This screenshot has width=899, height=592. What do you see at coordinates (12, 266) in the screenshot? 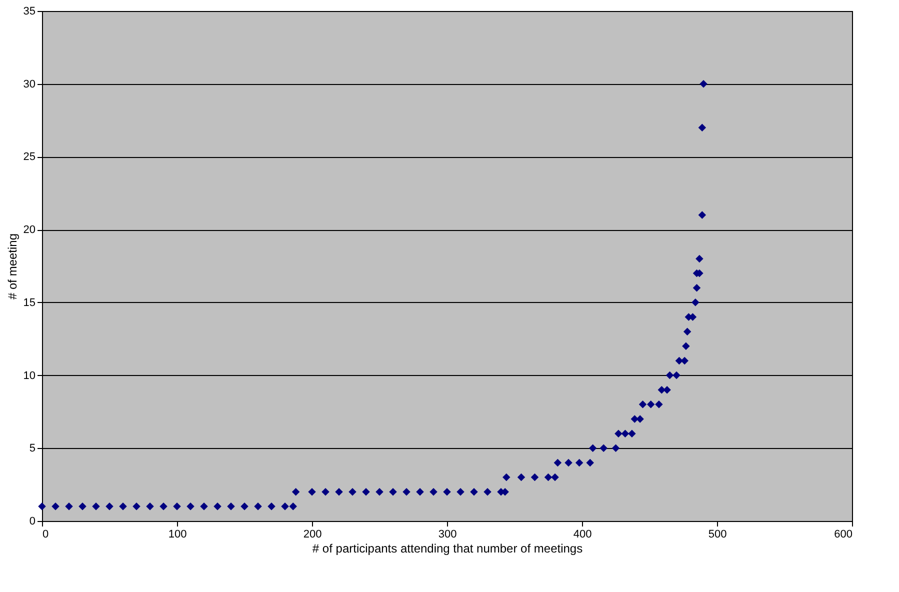
I see `y-axis-title: # of meeting` at bounding box center [12, 266].